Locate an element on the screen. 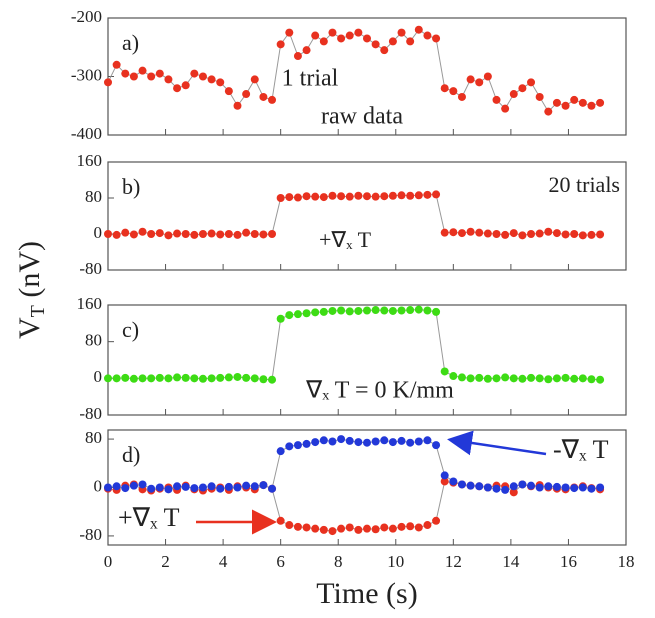 The width and height of the screenshot is (655, 618). annotation: raw data is located at coordinates (362, 117).